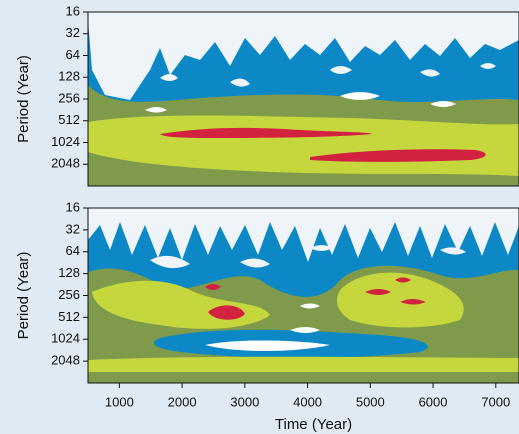 Image resolution: width=519 pixels, height=434 pixels. I want to click on x-tick-label: 4000, so click(307, 401).